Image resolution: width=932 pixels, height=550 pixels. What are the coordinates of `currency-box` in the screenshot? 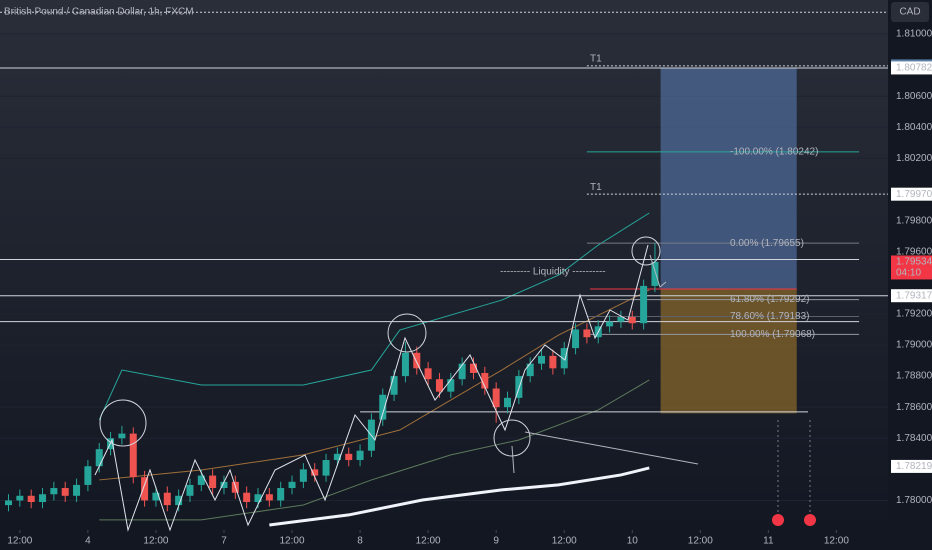 It's located at (910, 12).